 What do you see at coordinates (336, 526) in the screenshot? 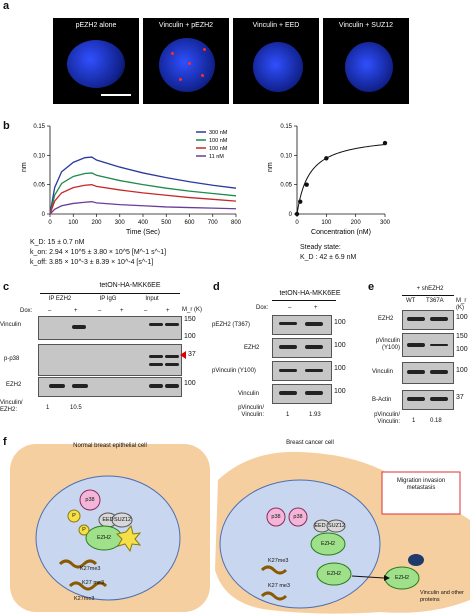
I see `suz12-circle` at bounding box center [336, 526].